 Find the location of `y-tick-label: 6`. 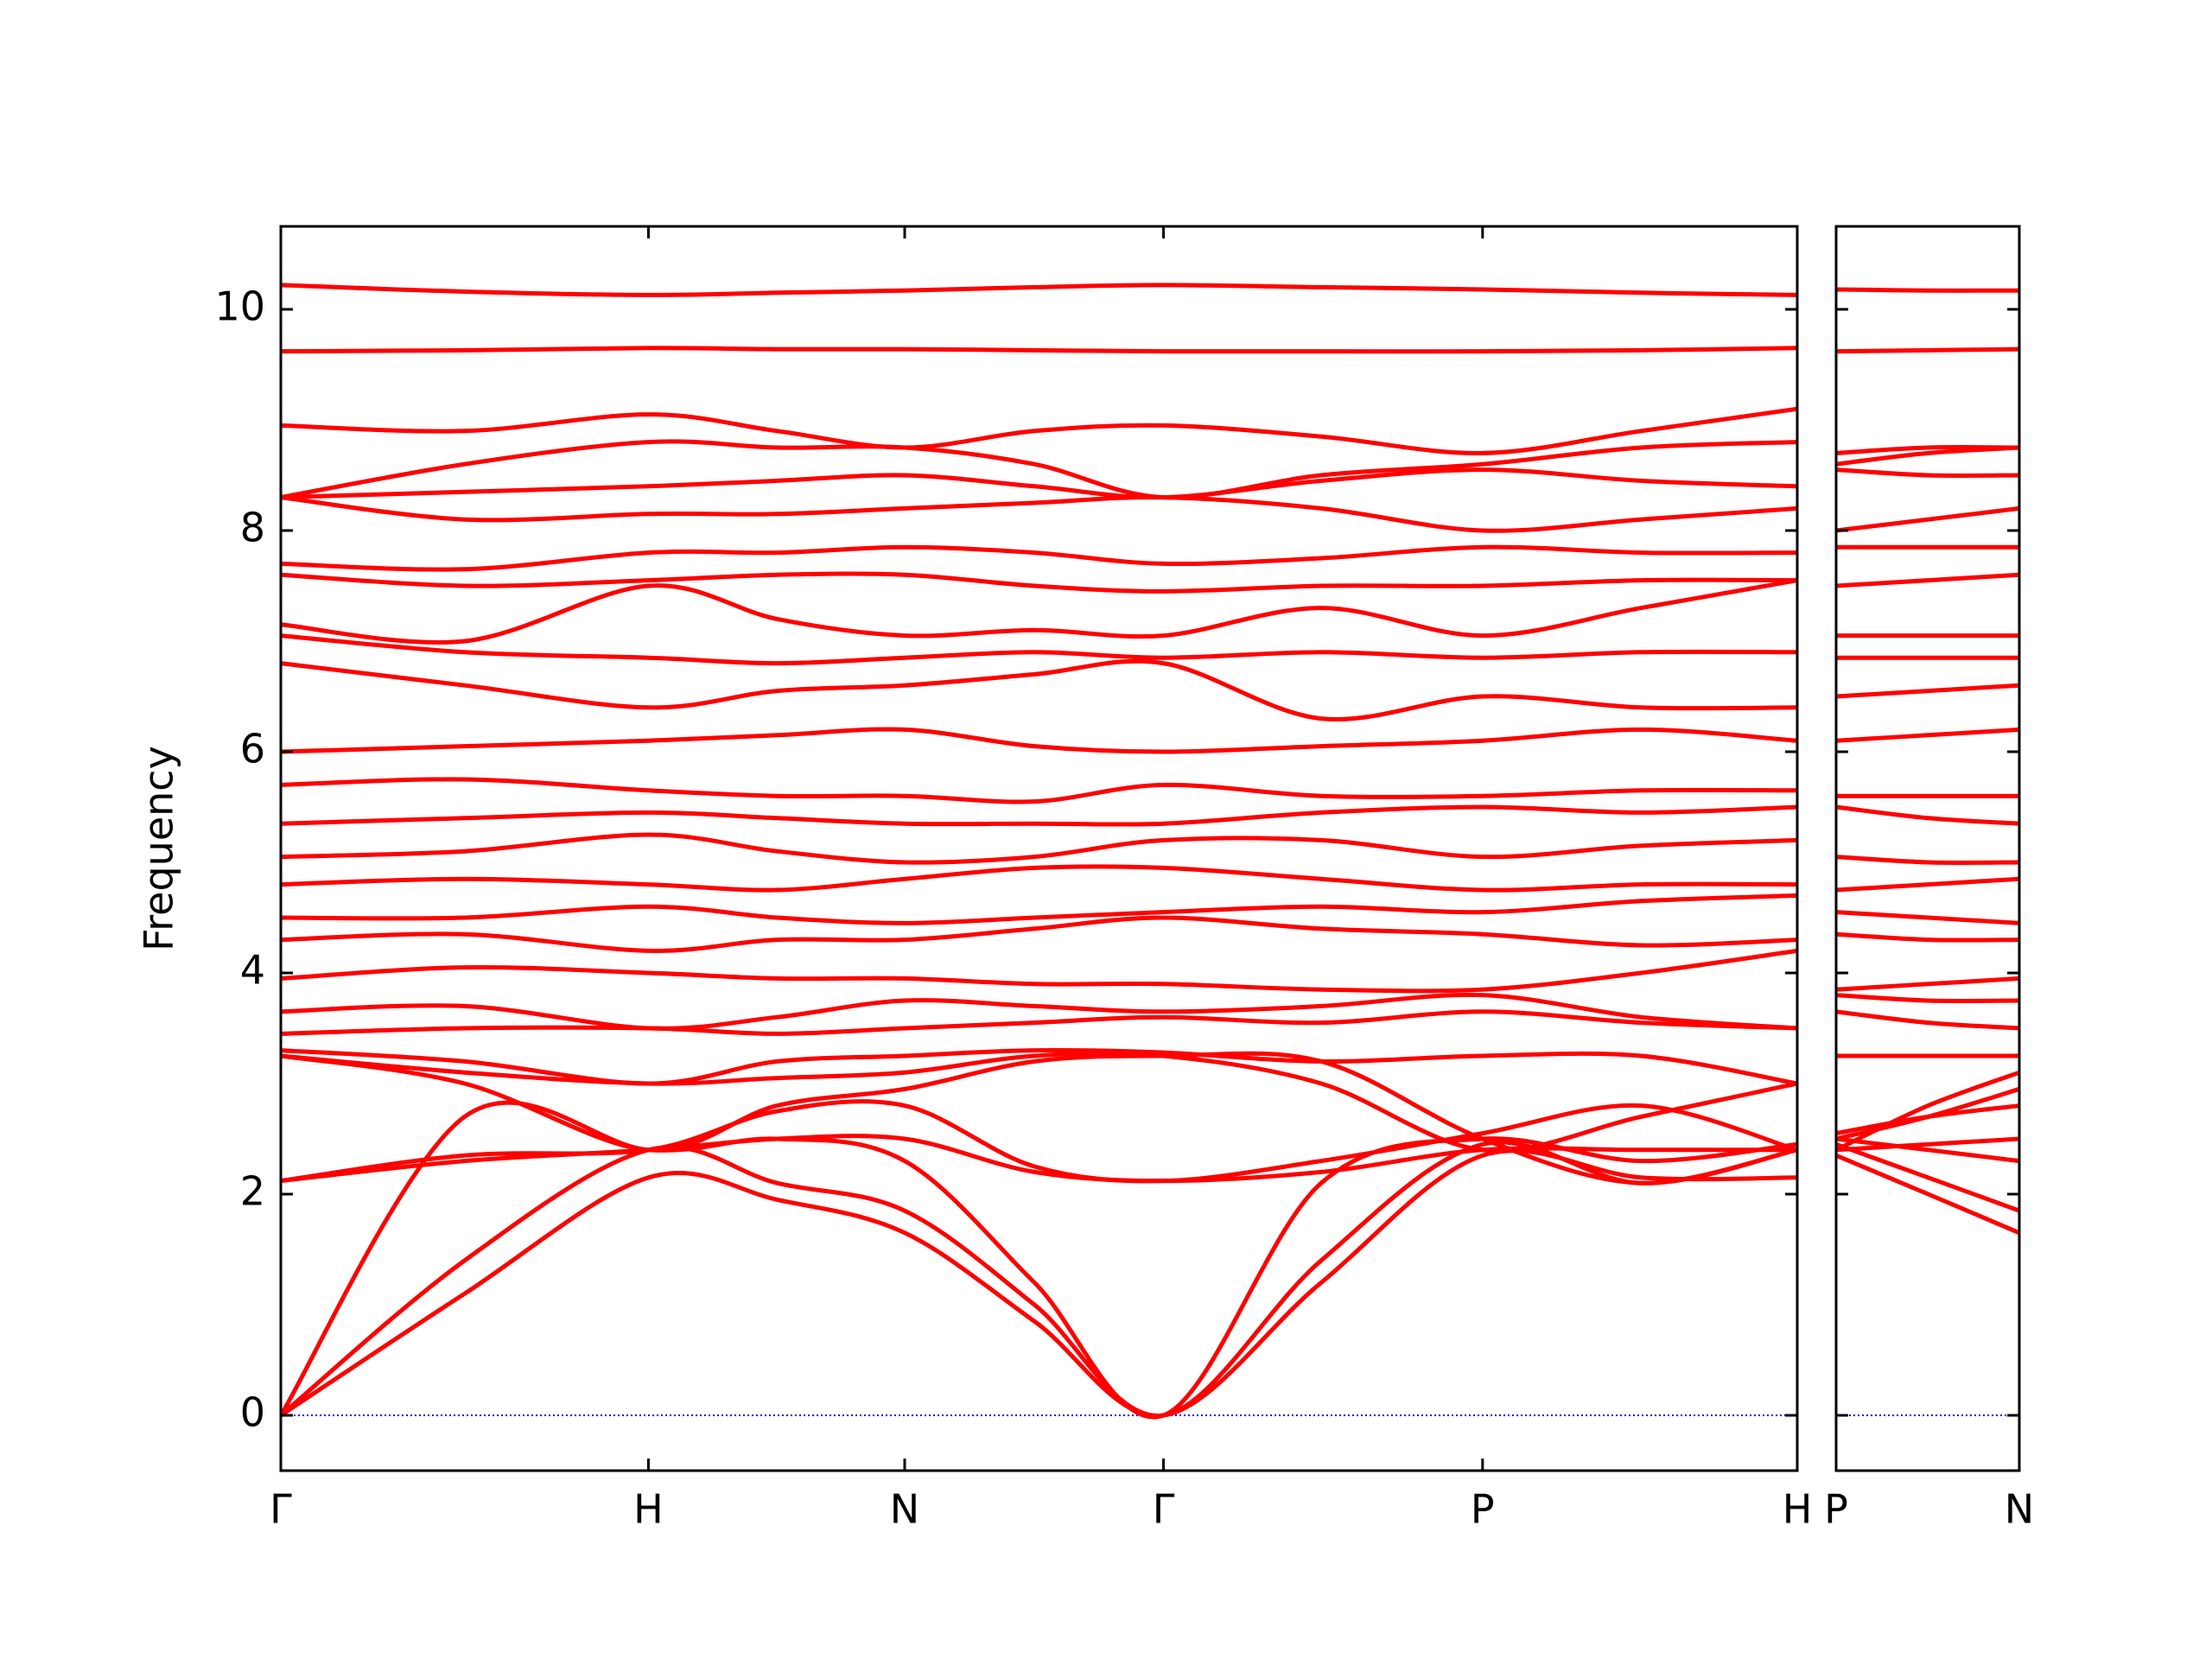

y-tick-label: 6 is located at coordinates (252, 749).